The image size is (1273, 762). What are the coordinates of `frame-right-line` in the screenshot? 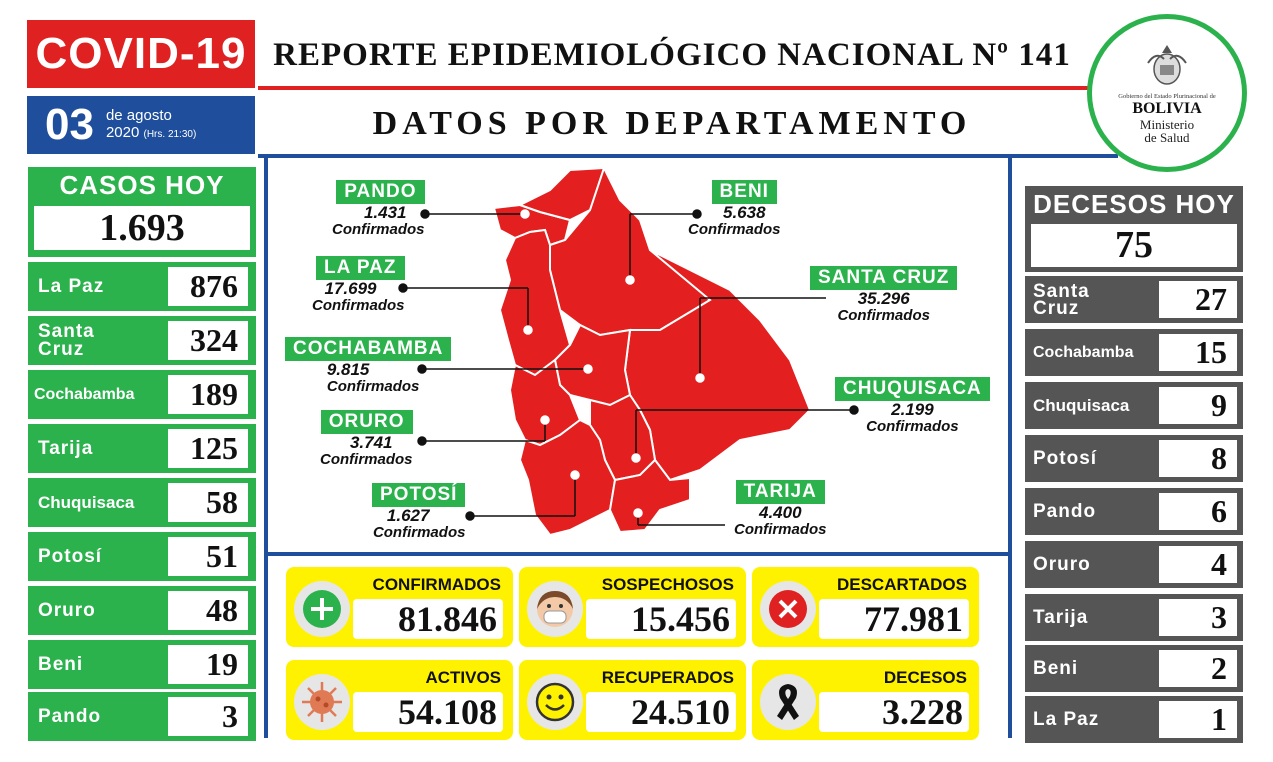 It's located at (1010, 448).